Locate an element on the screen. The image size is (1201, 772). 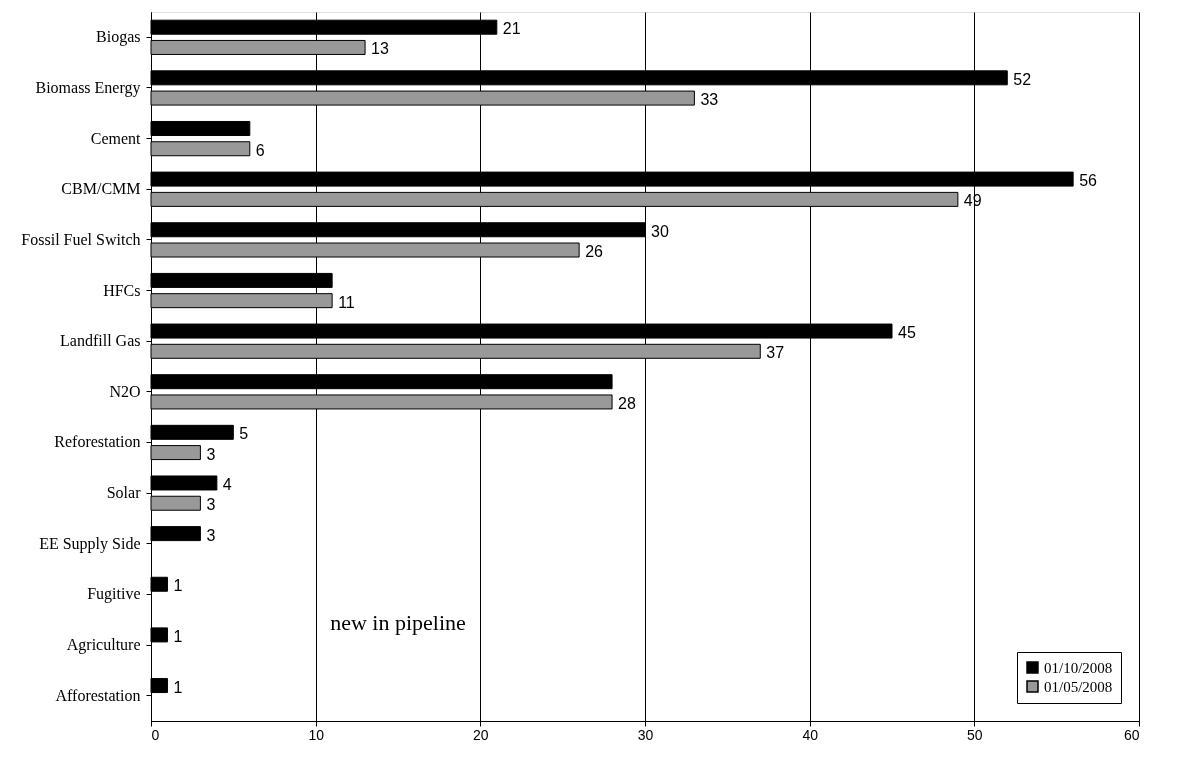
data-label: 33 is located at coordinates (709, 100).